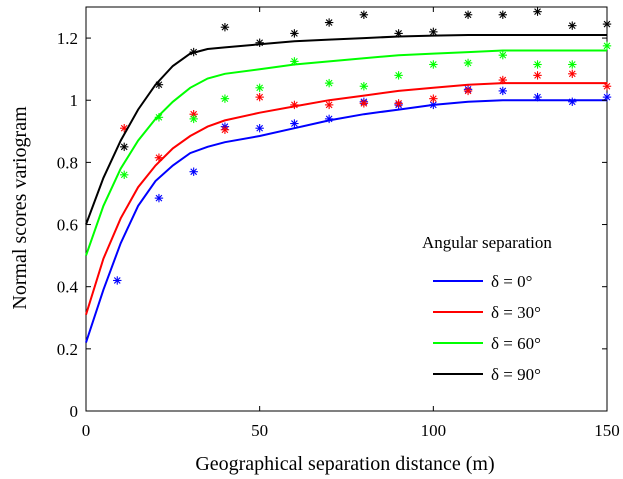 The image size is (623, 479). I want to click on x-tick-label: 100, so click(434, 430).